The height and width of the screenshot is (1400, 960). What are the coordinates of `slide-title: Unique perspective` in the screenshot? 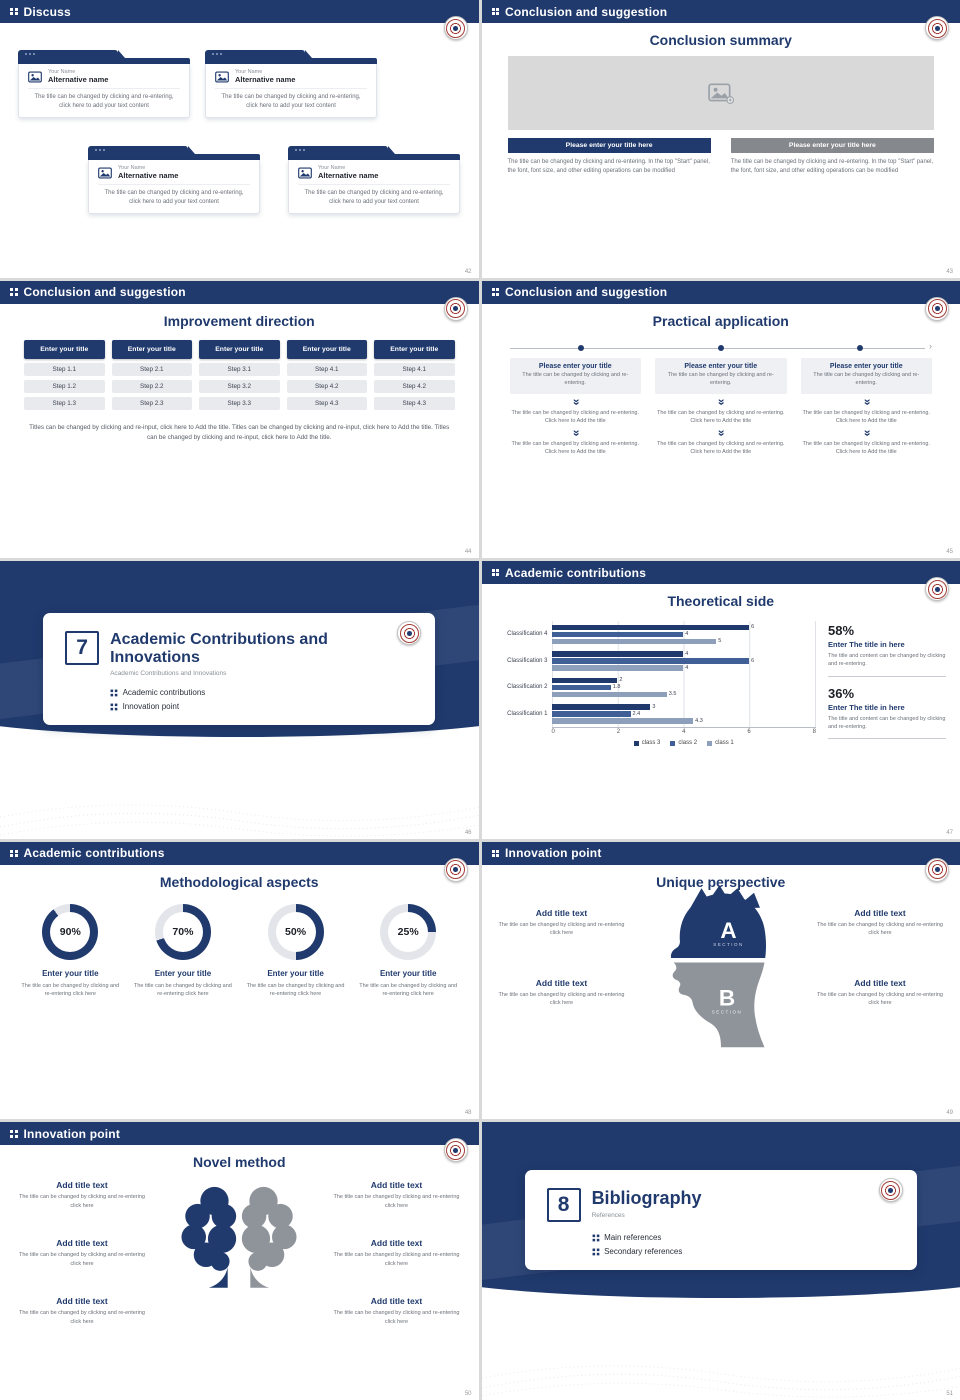 It's located at (721, 881).